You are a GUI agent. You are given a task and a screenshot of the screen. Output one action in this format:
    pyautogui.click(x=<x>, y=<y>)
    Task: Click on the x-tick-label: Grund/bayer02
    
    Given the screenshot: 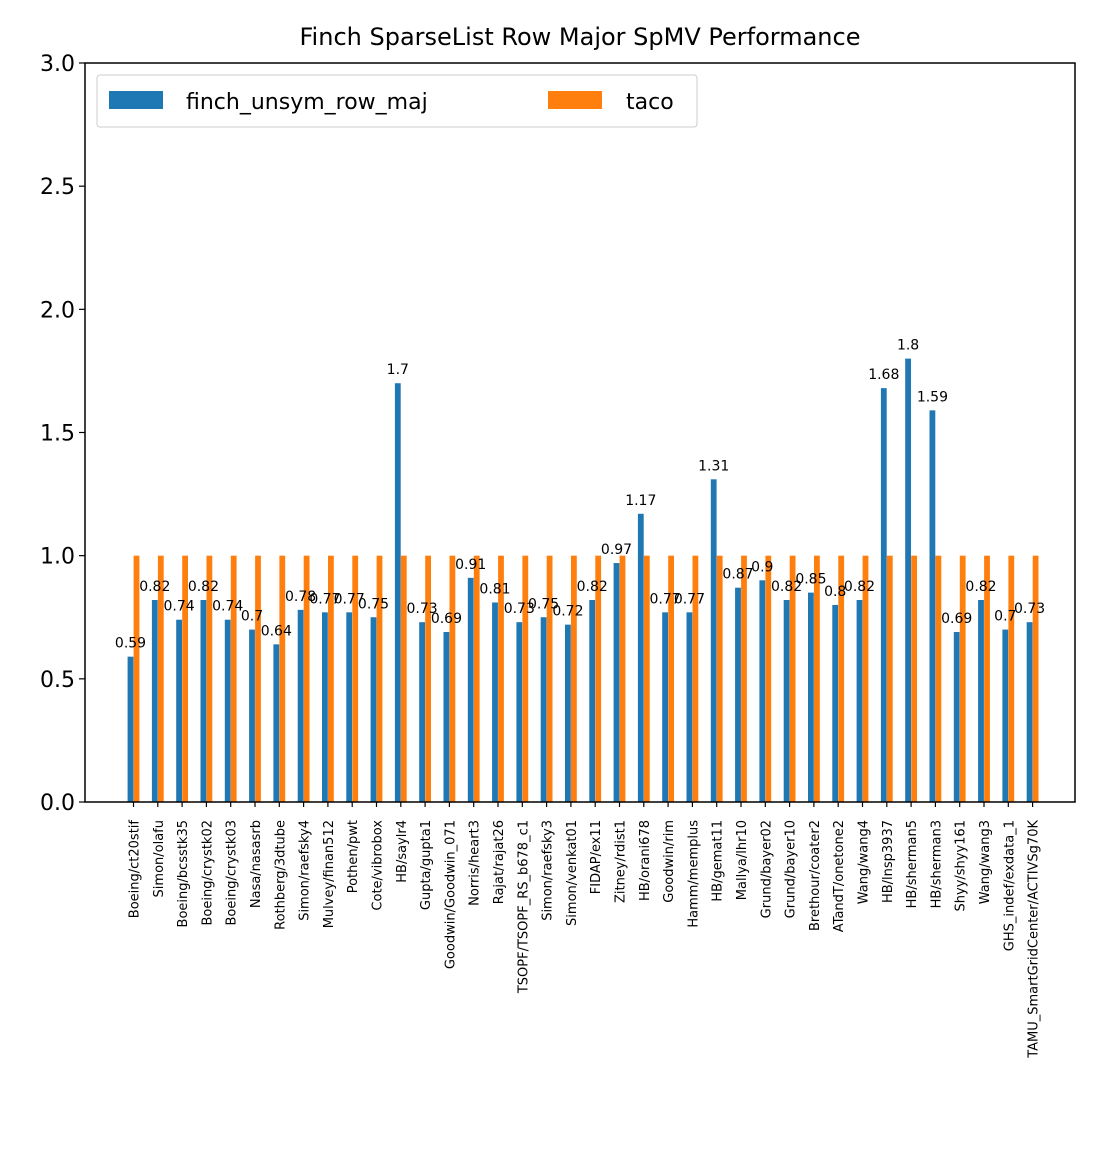 What is the action you would take?
    pyautogui.click(x=766, y=869)
    